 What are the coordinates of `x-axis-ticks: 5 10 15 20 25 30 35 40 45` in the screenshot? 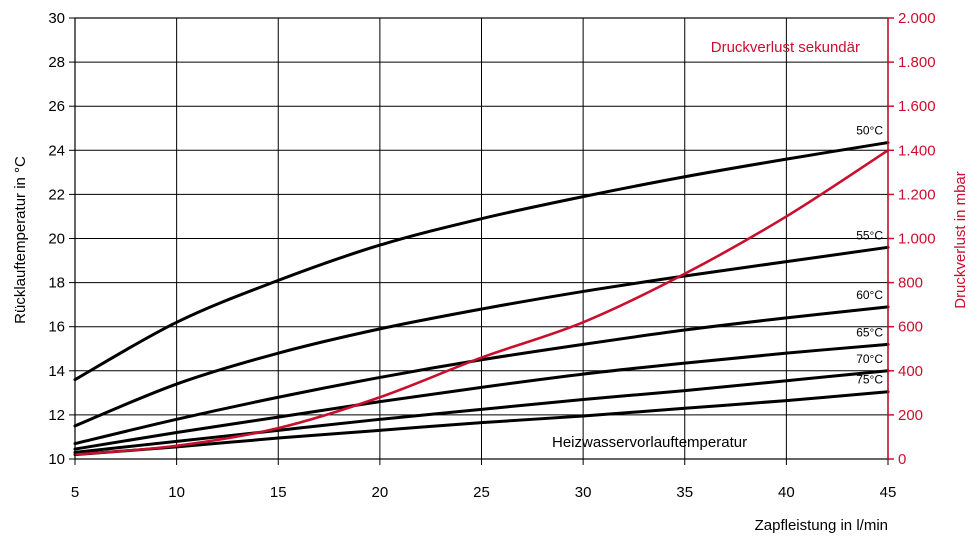 It's located at (484, 480).